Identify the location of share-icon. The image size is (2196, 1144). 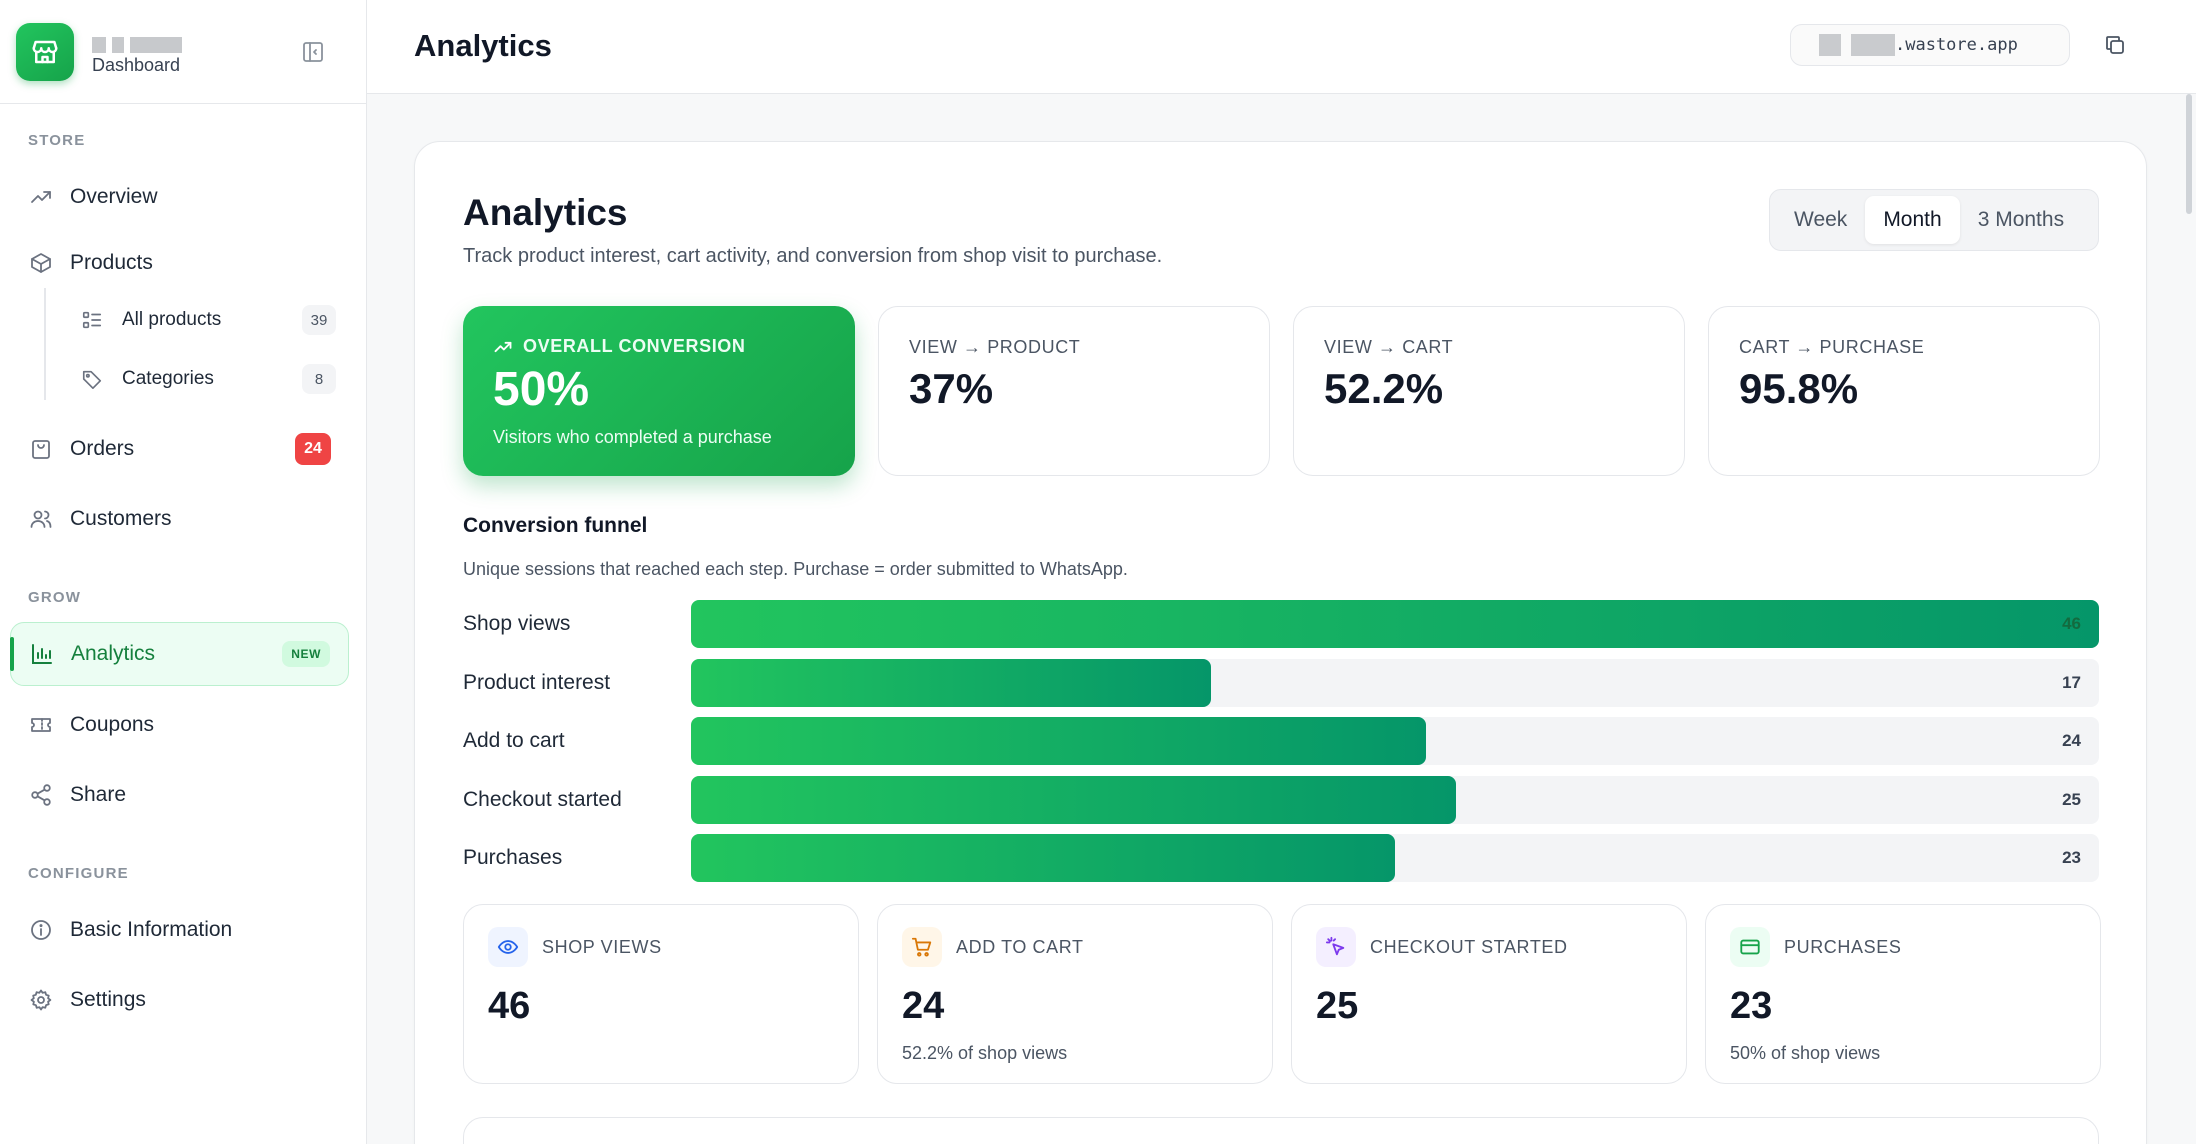
(41, 795).